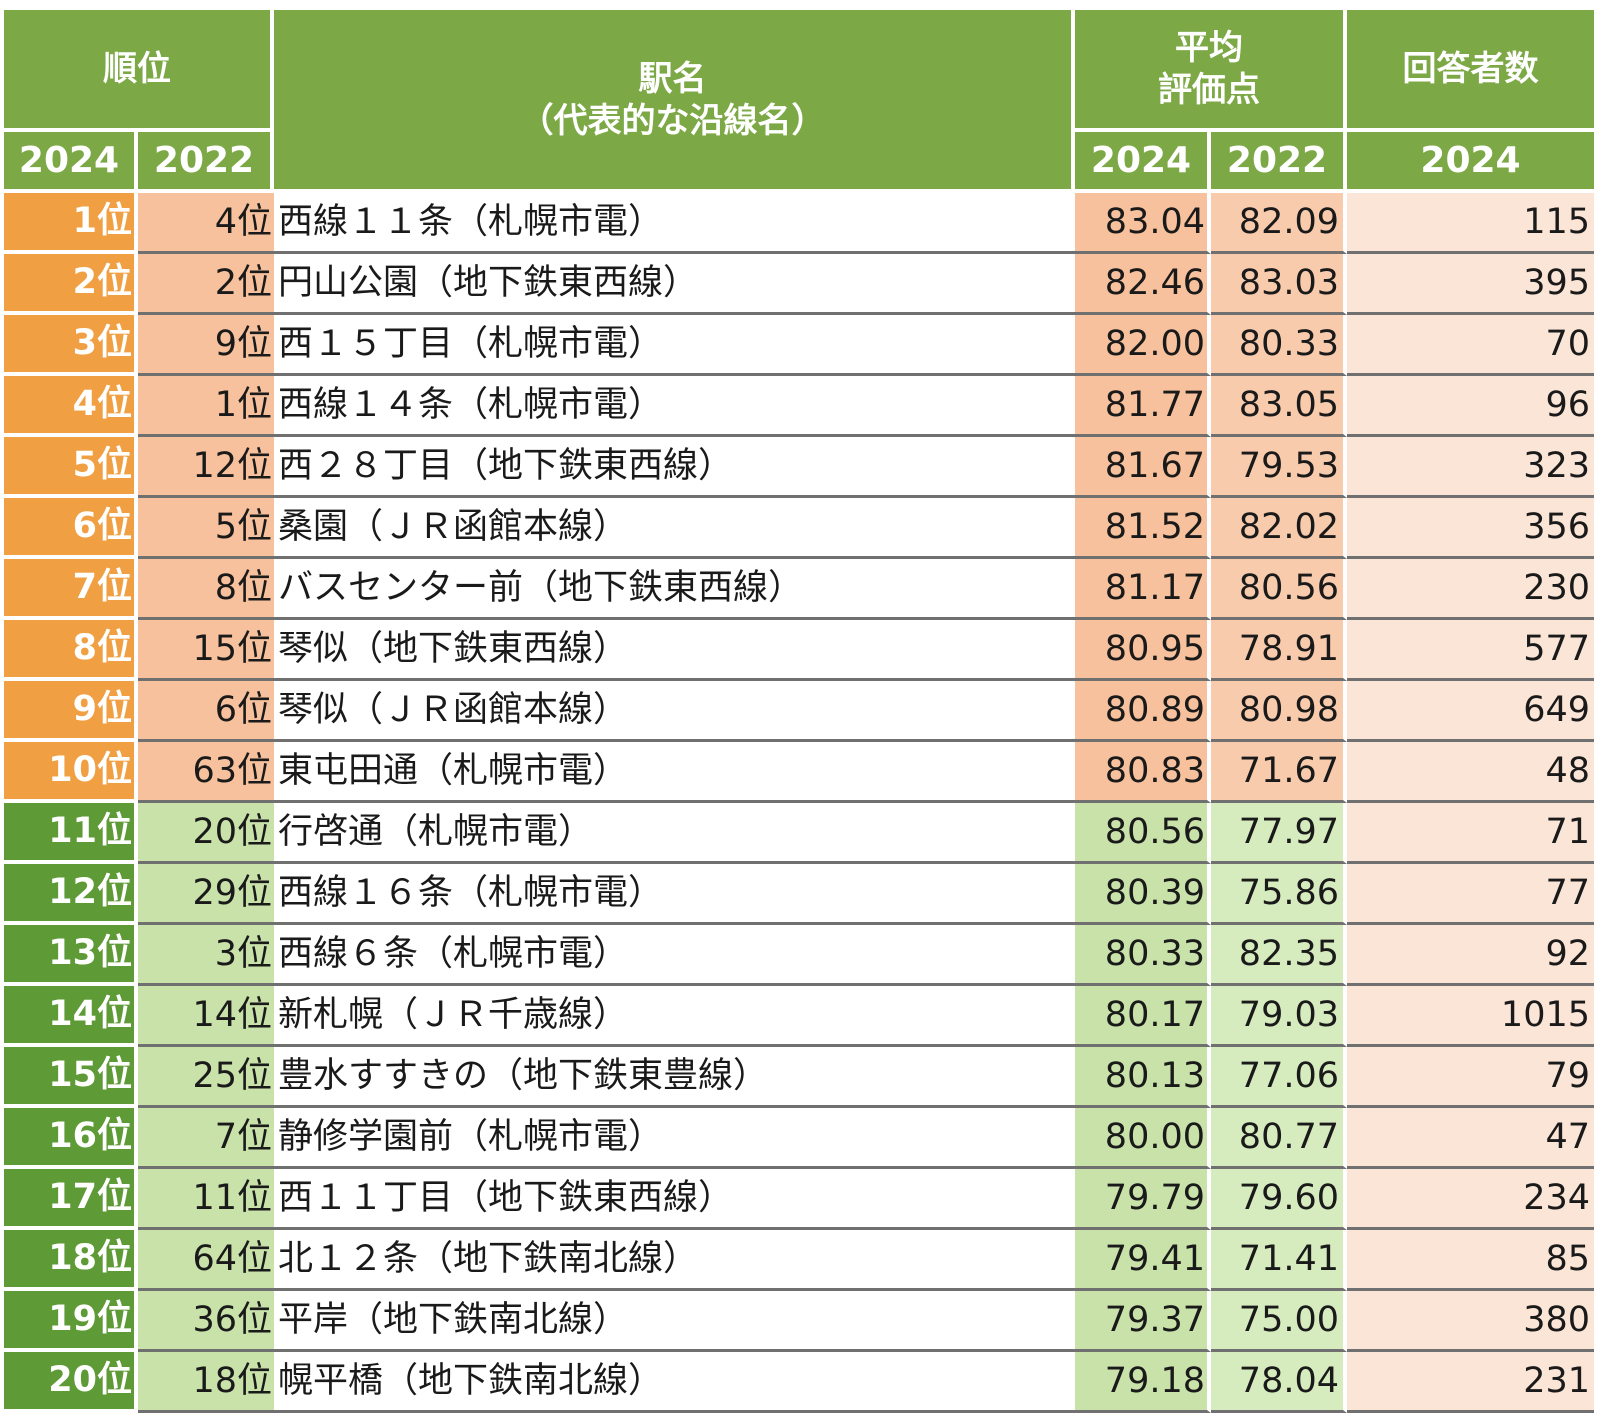  Describe the element at coordinates (674, 589) in the screenshot. I see `station-name-cell: バスセンター前（地下鉄東西線）` at that location.